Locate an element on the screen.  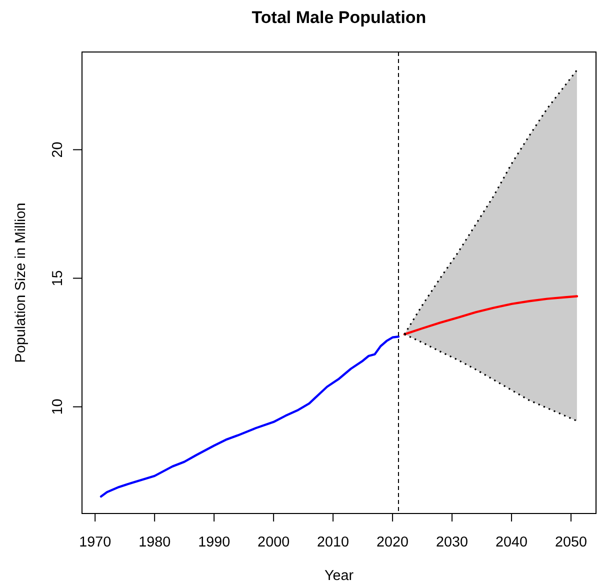
x-tick-label: 2020 is located at coordinates (392, 542).